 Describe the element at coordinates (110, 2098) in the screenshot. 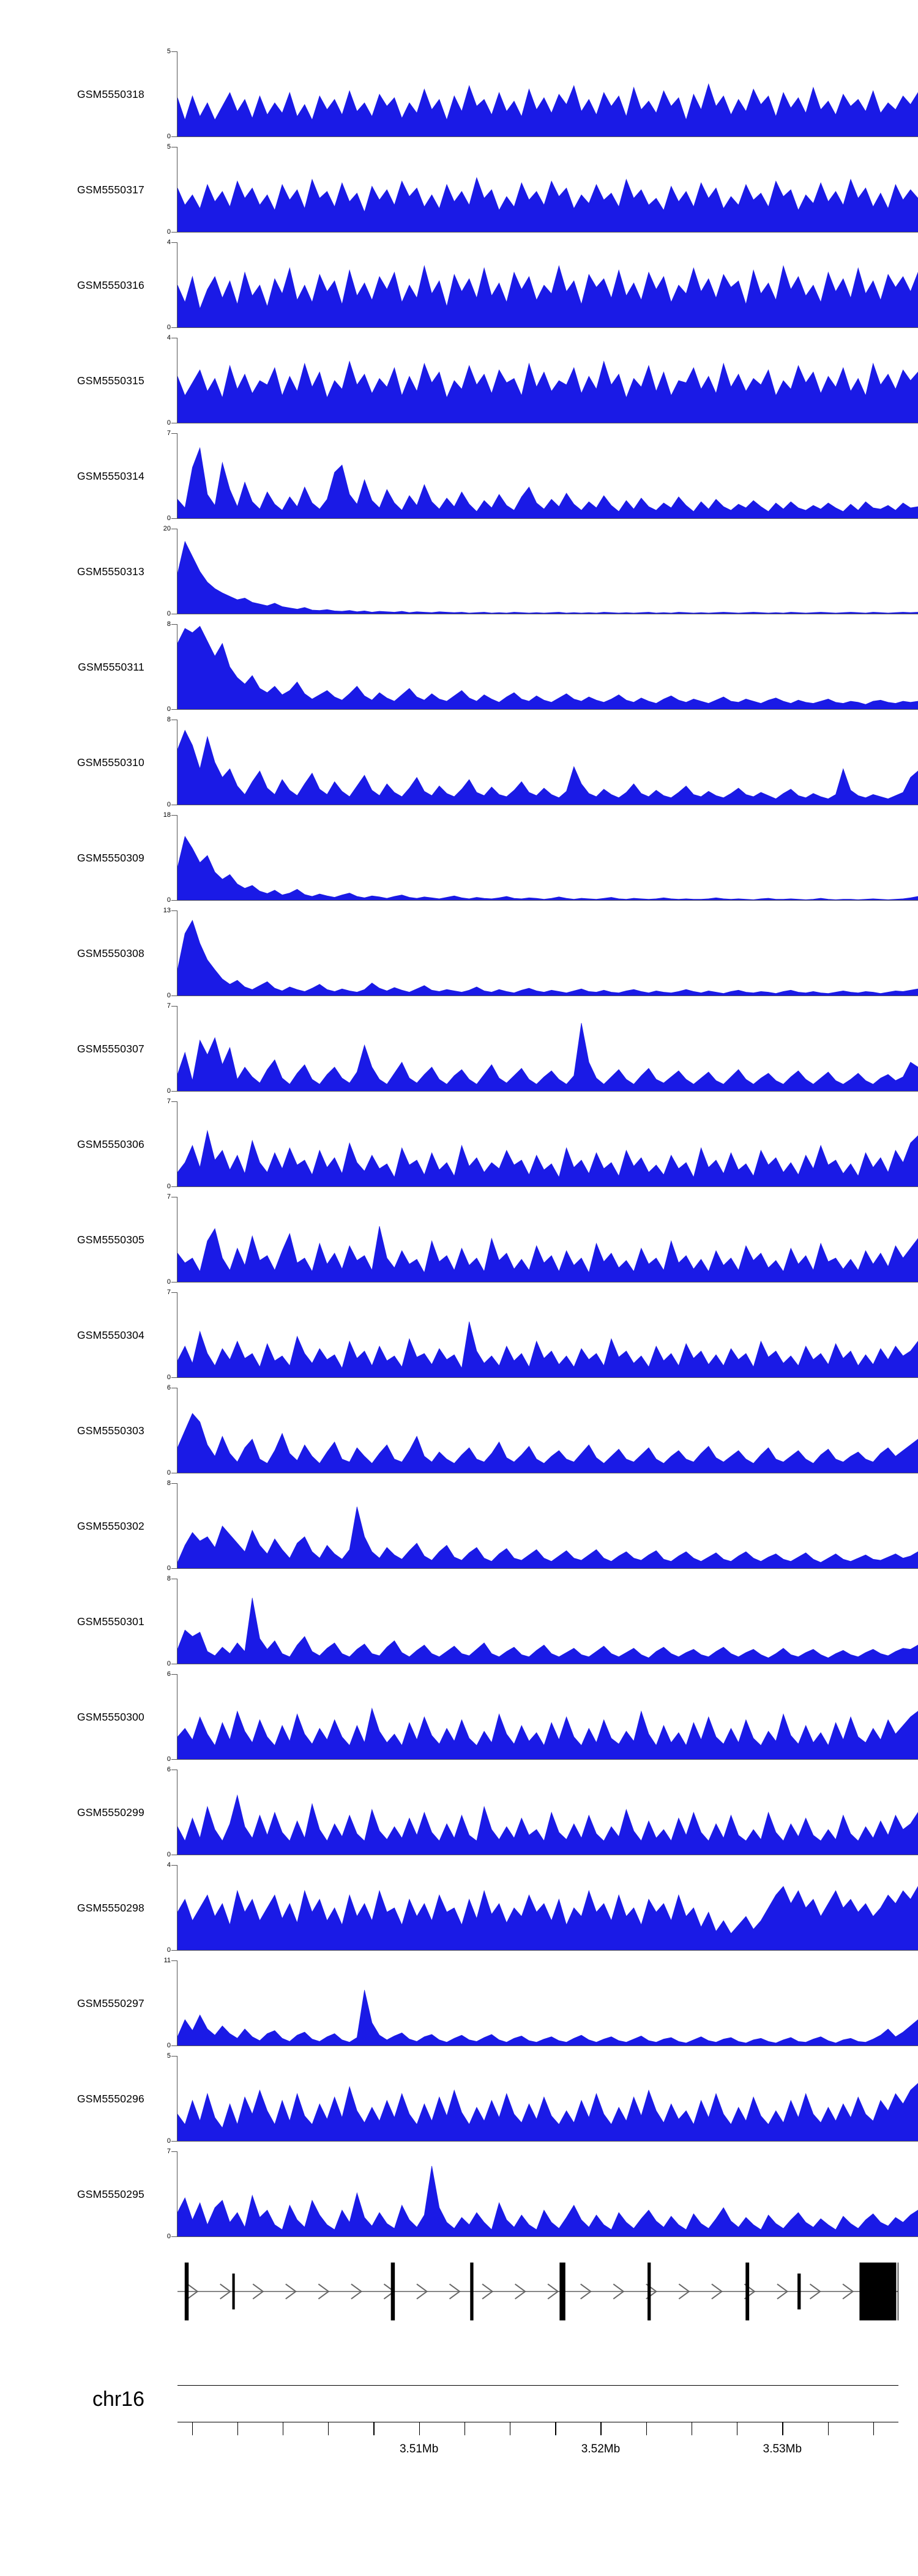

I see `track-label: GSM5550296` at that location.